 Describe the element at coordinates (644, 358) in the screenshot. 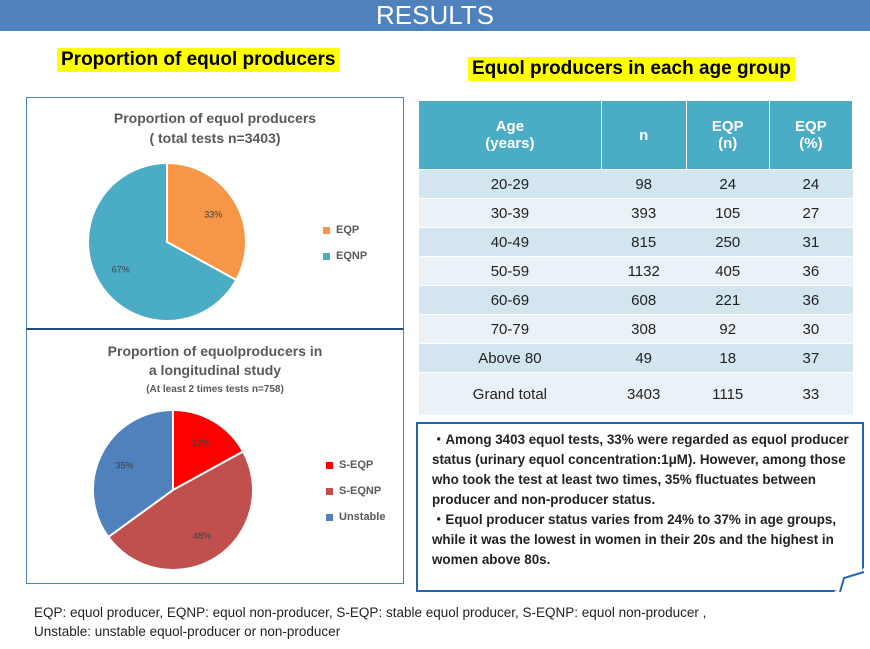

I see `table-cell: 49` at that location.